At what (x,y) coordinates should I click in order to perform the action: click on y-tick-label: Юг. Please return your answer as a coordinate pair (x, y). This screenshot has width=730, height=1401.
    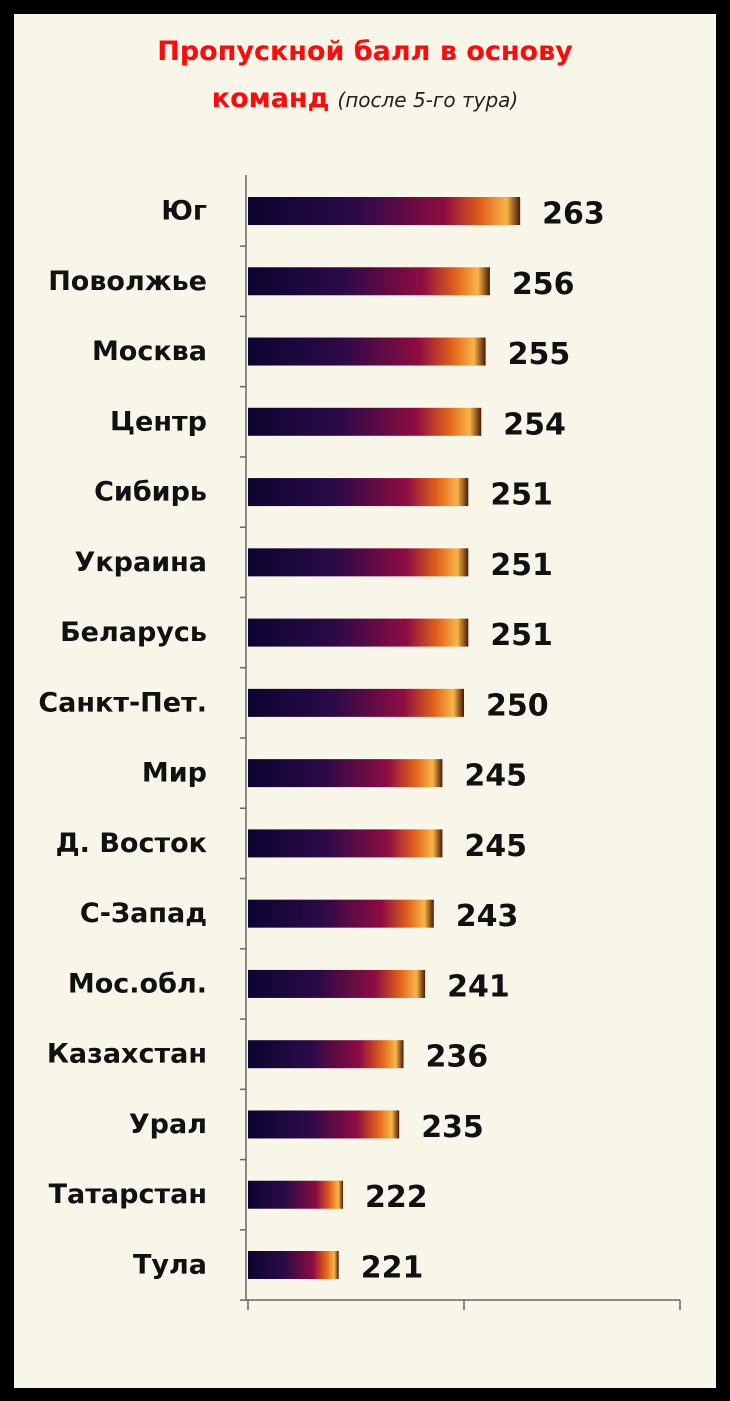
    Looking at the image, I should click on (184, 211).